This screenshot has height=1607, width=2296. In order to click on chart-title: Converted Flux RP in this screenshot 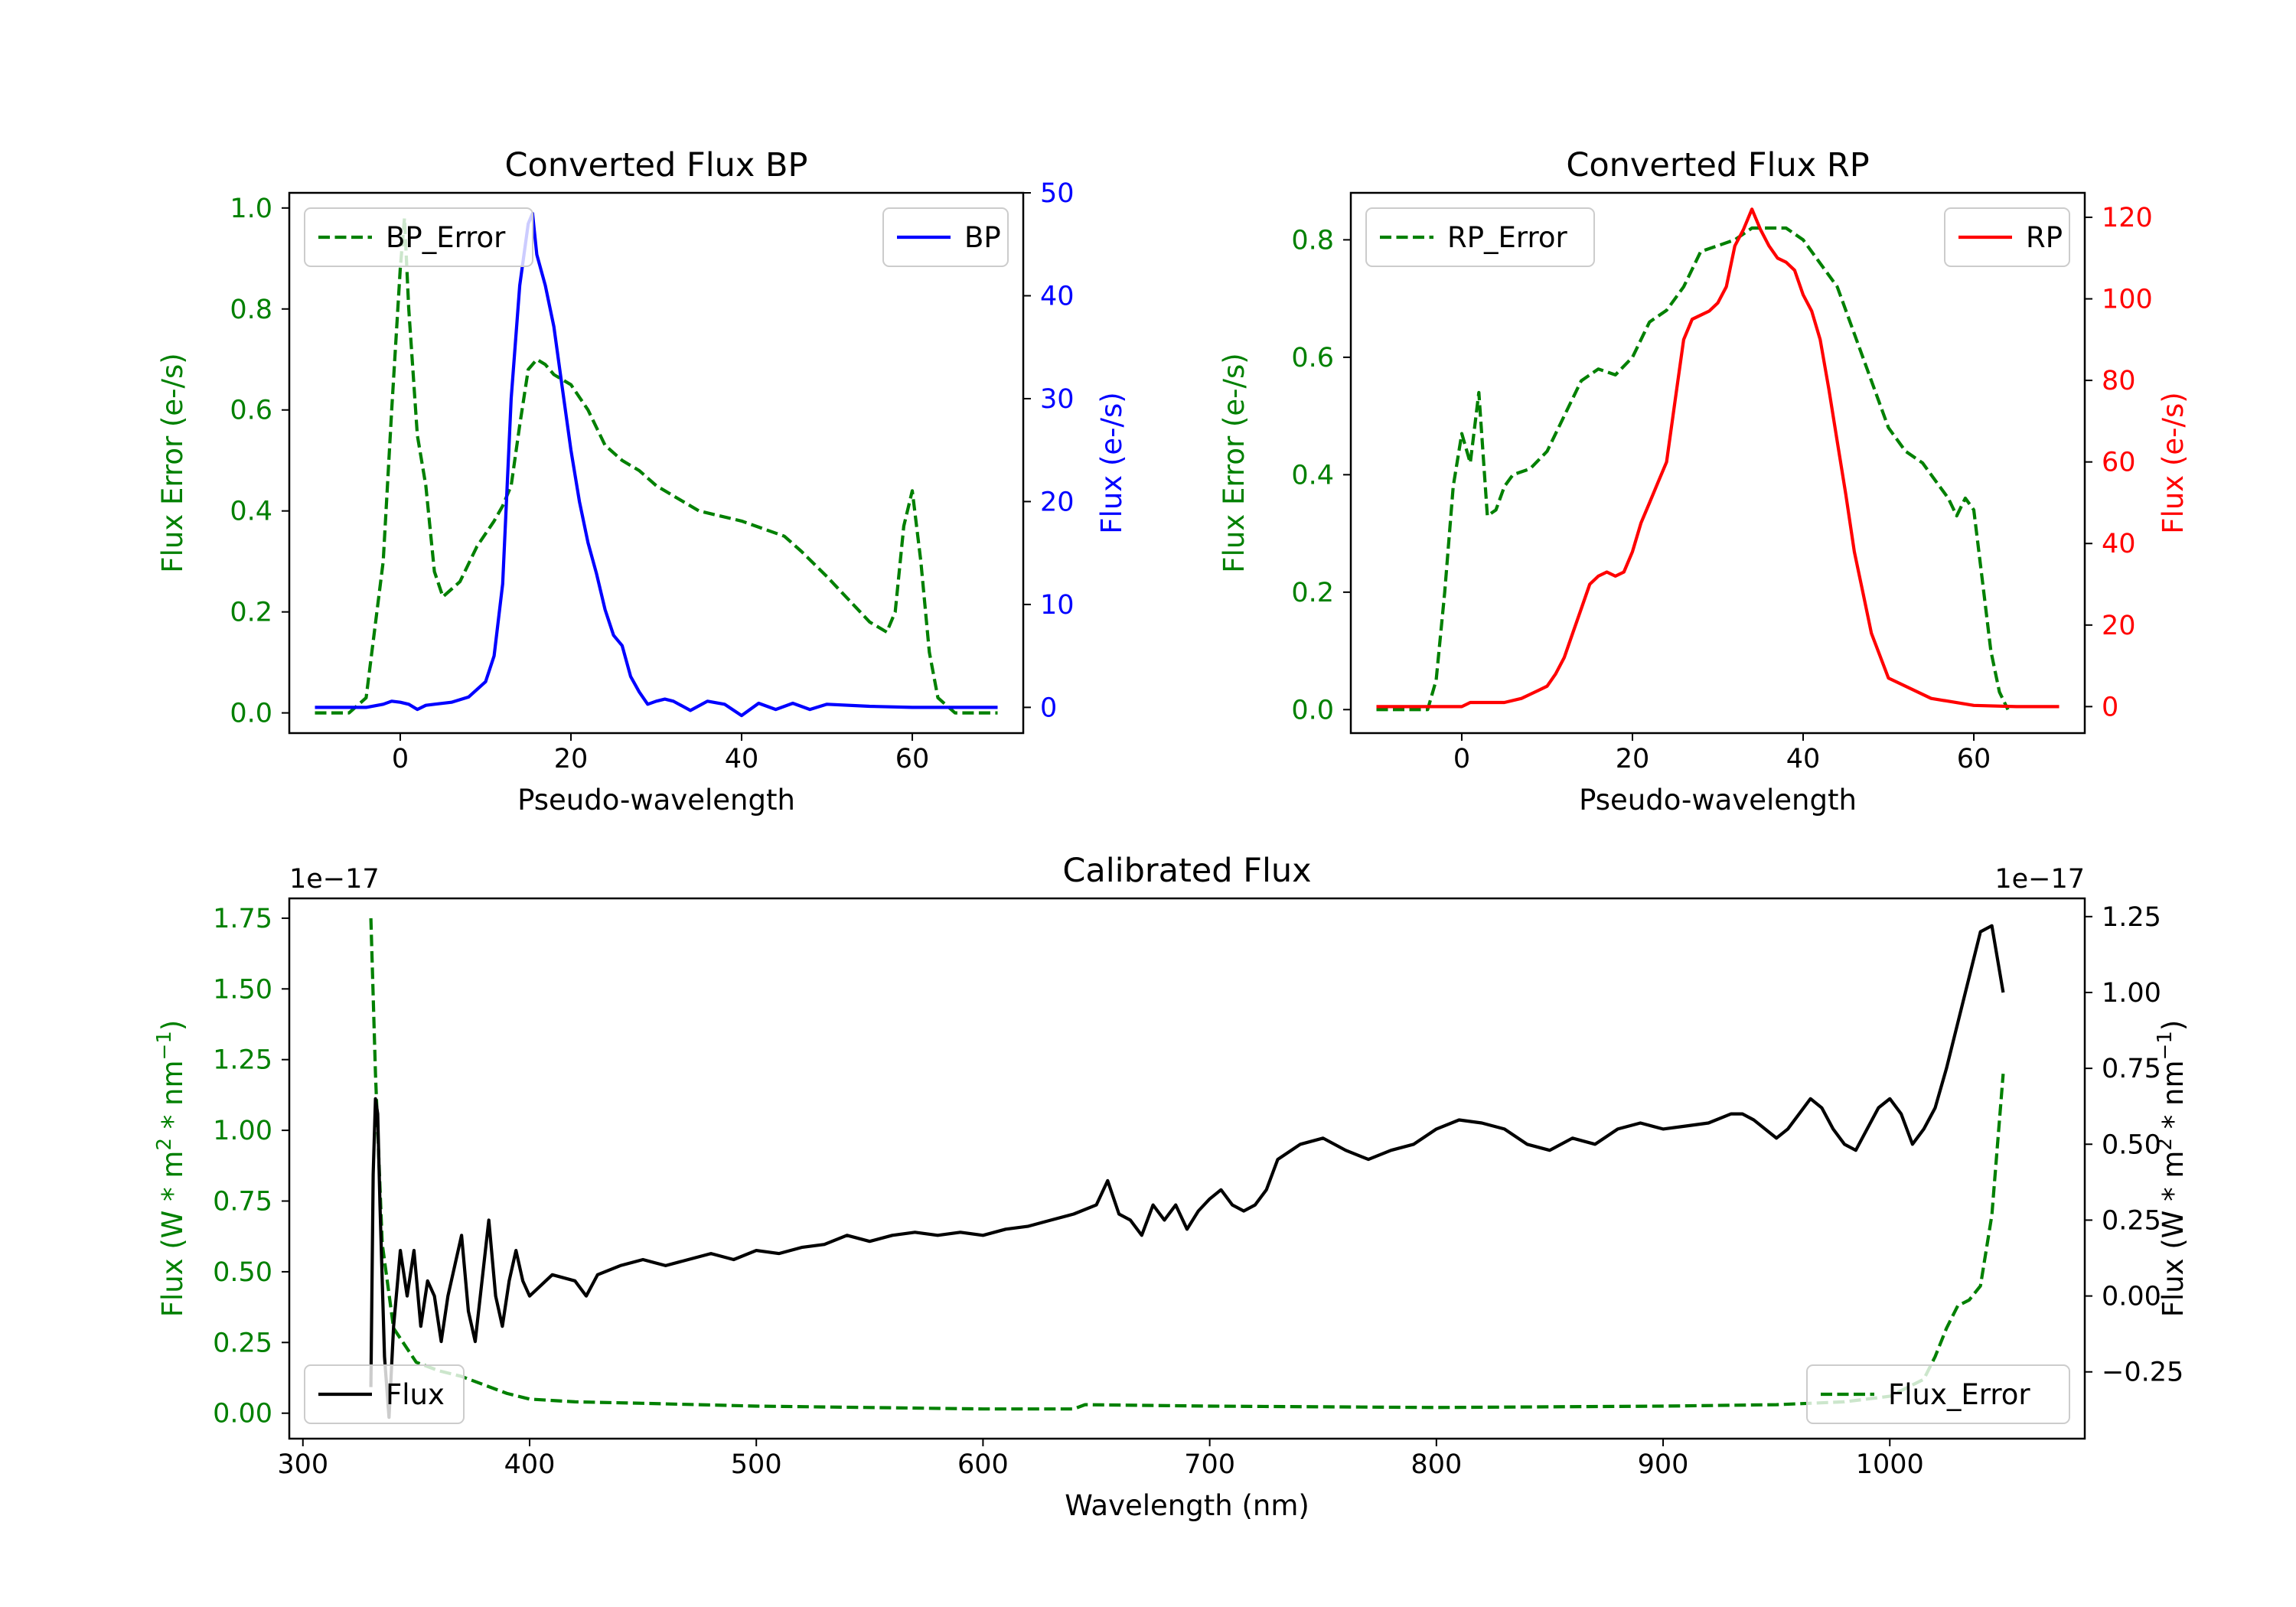, I will do `click(1717, 165)`.